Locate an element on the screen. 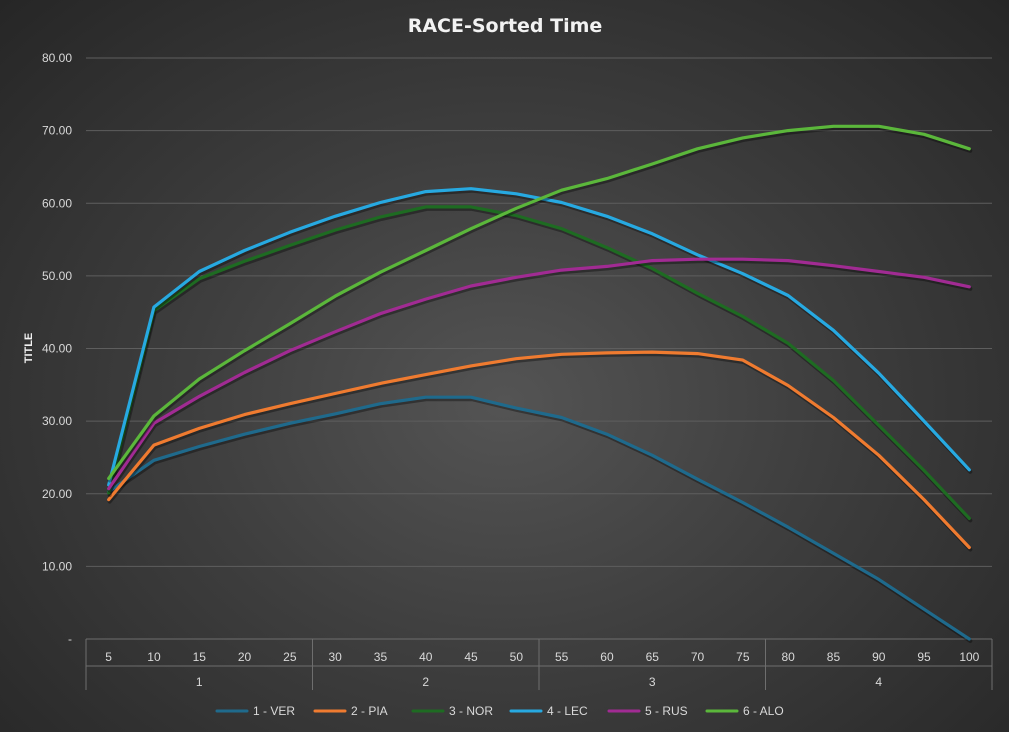 The width and height of the screenshot is (1009, 732). y-tick-label: 10.00 is located at coordinates (57, 566).